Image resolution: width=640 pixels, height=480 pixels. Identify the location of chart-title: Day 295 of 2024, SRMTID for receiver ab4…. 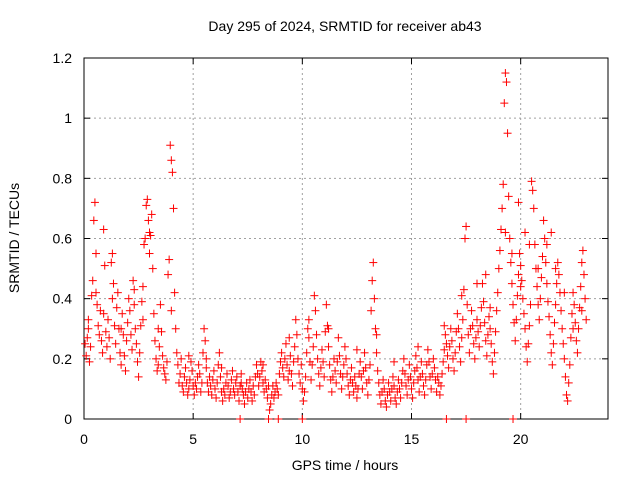
(344, 26).